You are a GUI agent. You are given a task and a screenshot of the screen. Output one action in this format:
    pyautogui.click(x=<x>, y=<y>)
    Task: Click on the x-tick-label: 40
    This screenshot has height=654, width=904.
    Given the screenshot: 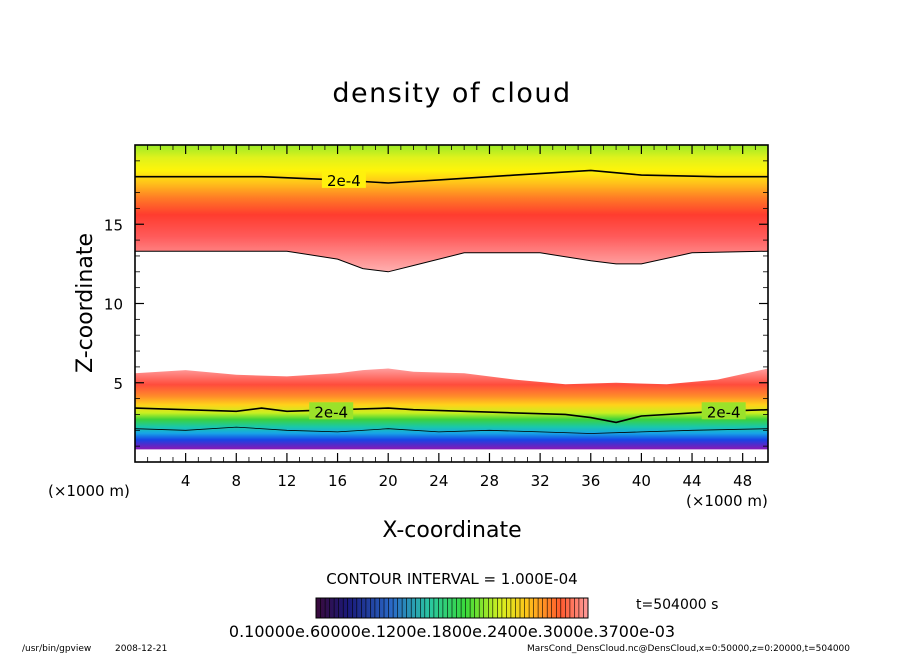 What is the action you would take?
    pyautogui.click(x=641, y=481)
    